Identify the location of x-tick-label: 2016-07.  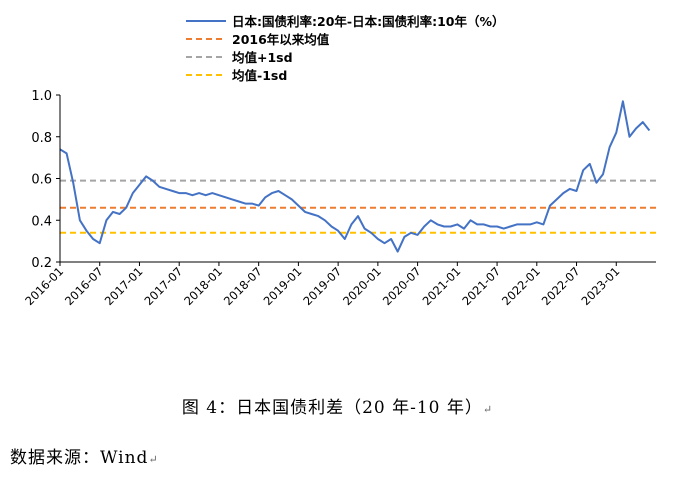
(84, 286).